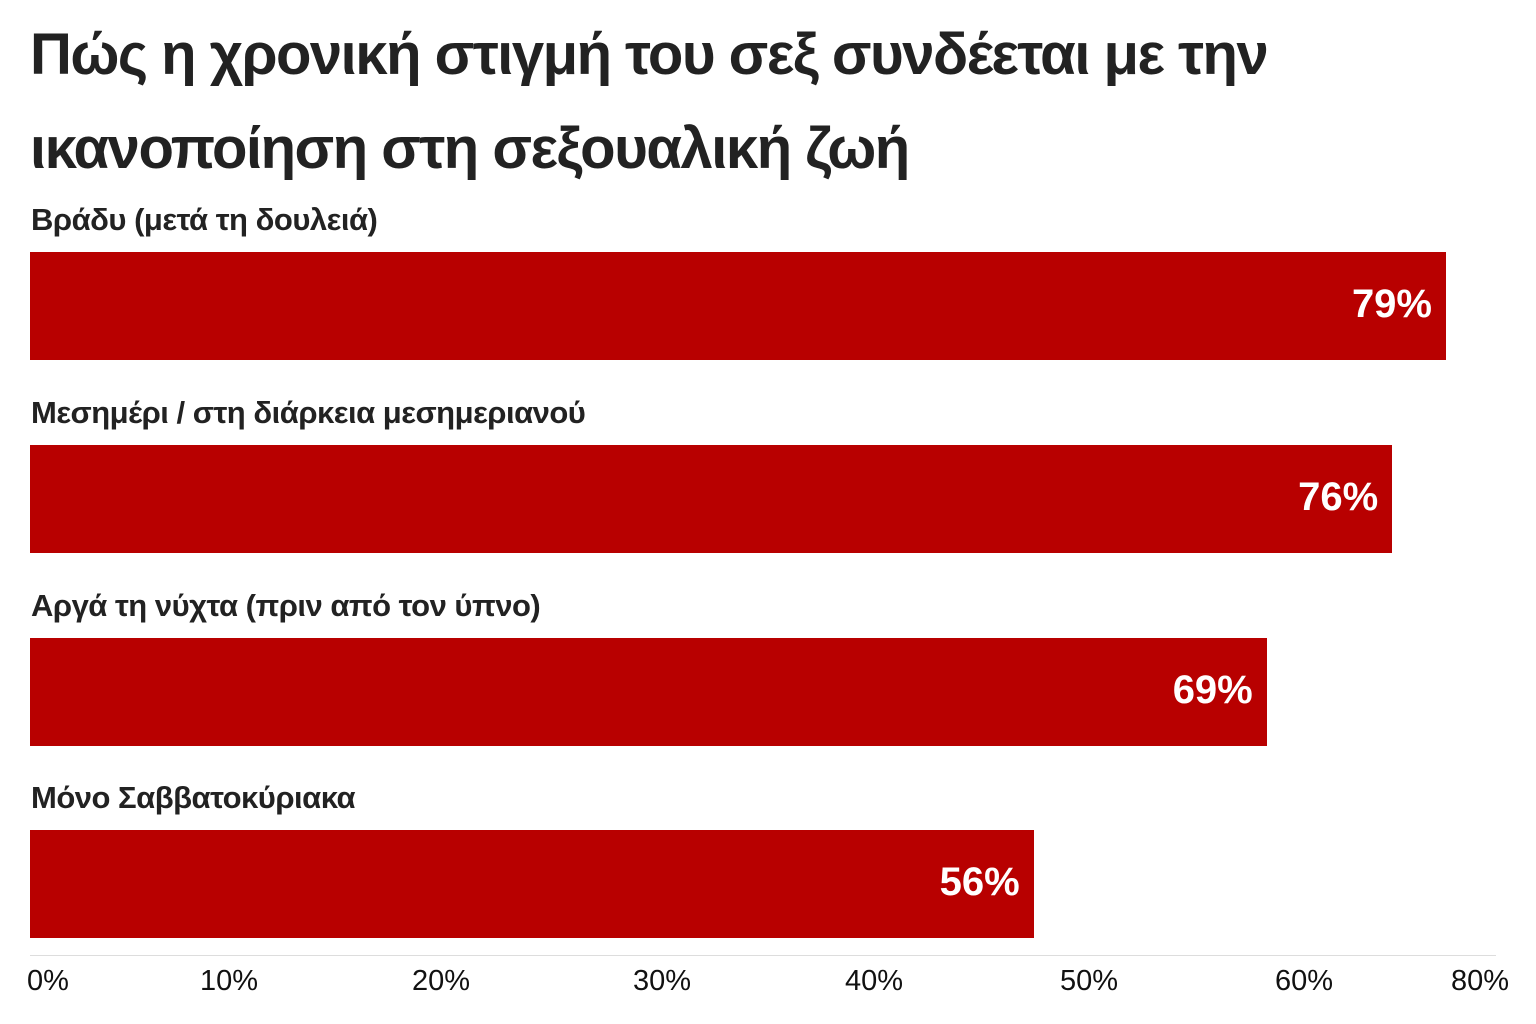  I want to click on category-label: Αργά τη νύχτα (πριν από τον ύπνο), so click(286, 605).